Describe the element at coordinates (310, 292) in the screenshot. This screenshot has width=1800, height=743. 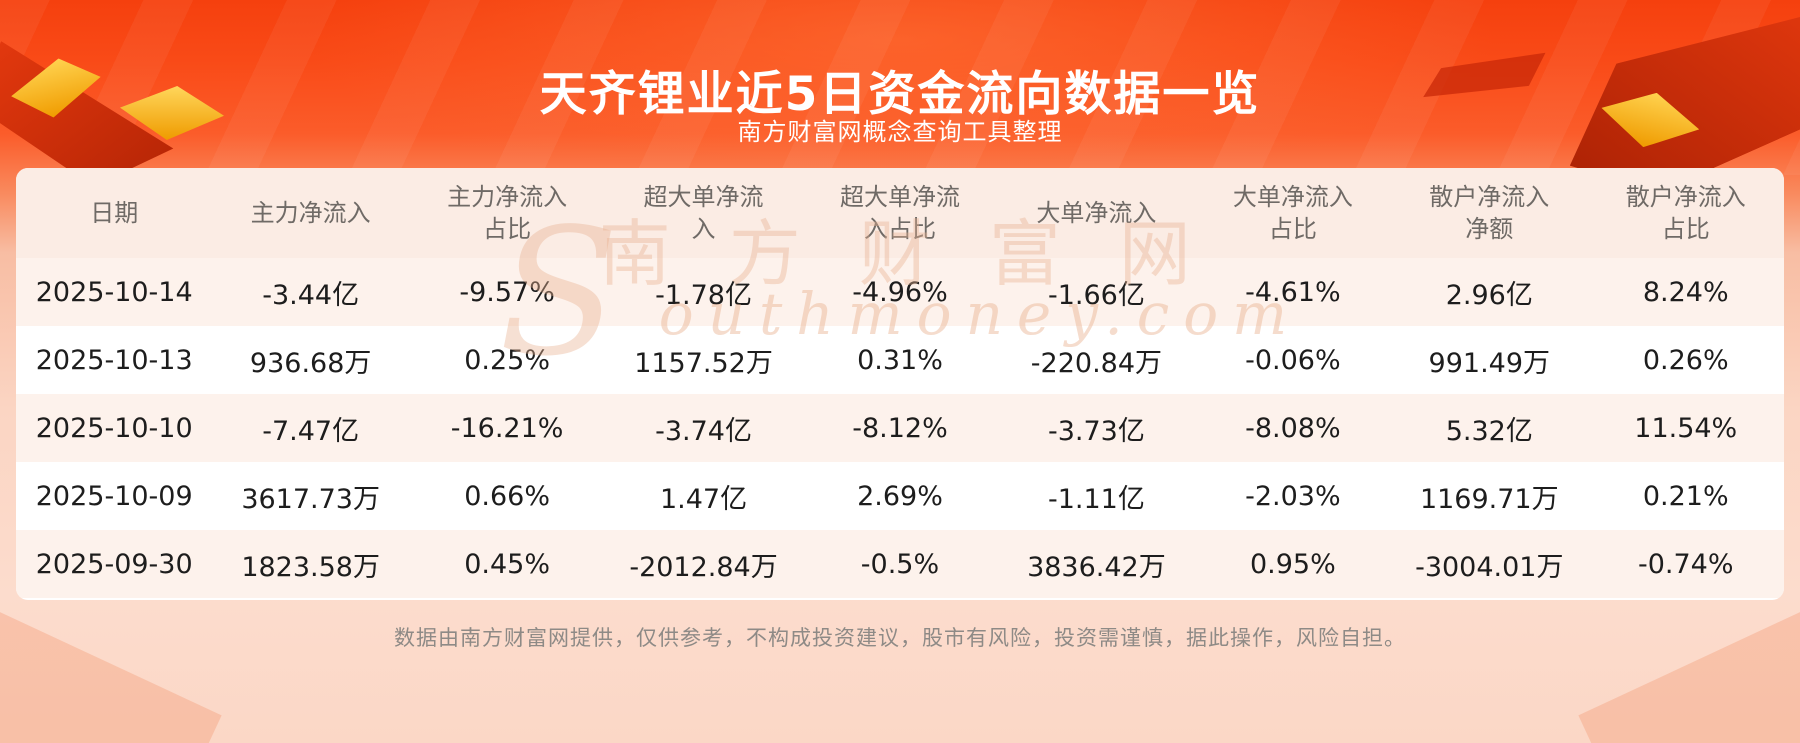
I see `table-cell: -3.44亿` at that location.